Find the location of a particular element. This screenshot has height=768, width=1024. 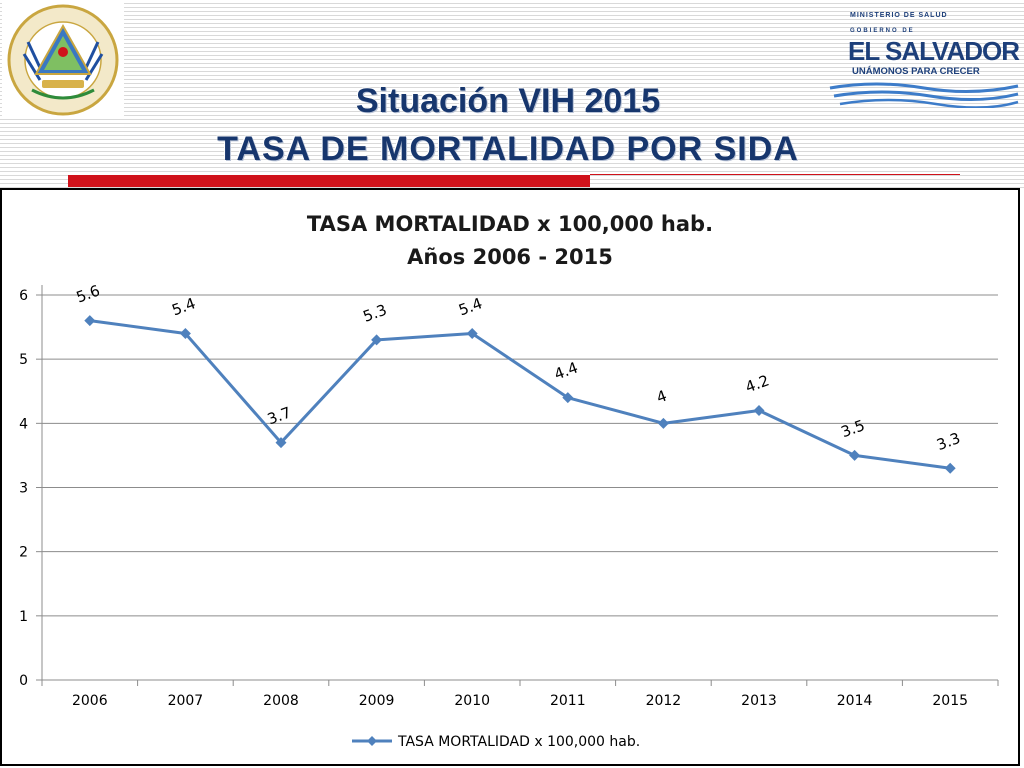

chart-title: TASA MORTALIDAD x 100,000 hab. is located at coordinates (510, 224).